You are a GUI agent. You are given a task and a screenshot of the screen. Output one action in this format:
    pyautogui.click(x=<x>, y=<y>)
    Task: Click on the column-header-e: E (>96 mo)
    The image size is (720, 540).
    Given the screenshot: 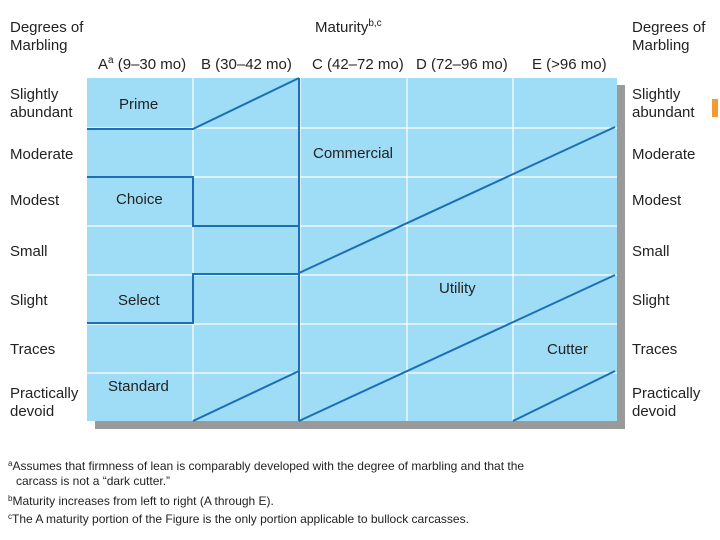 What is the action you would take?
    pyautogui.click(x=569, y=64)
    